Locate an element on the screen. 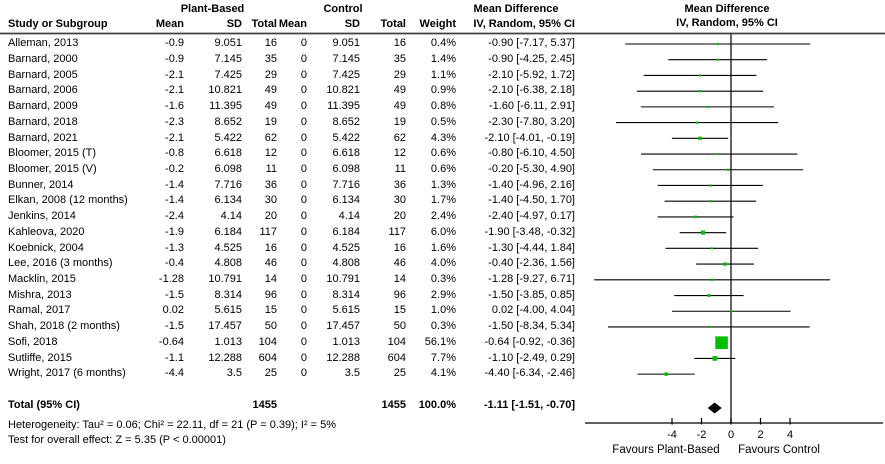 This screenshot has width=885, height=464. ctrl-sd: 10.791 is located at coordinates (343, 278).